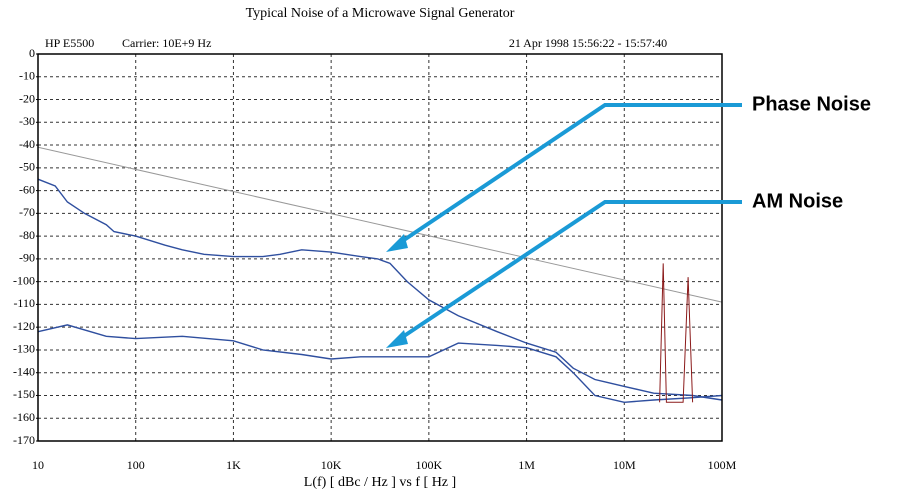  I want to click on x-tick-label: 1K, so click(233, 465).